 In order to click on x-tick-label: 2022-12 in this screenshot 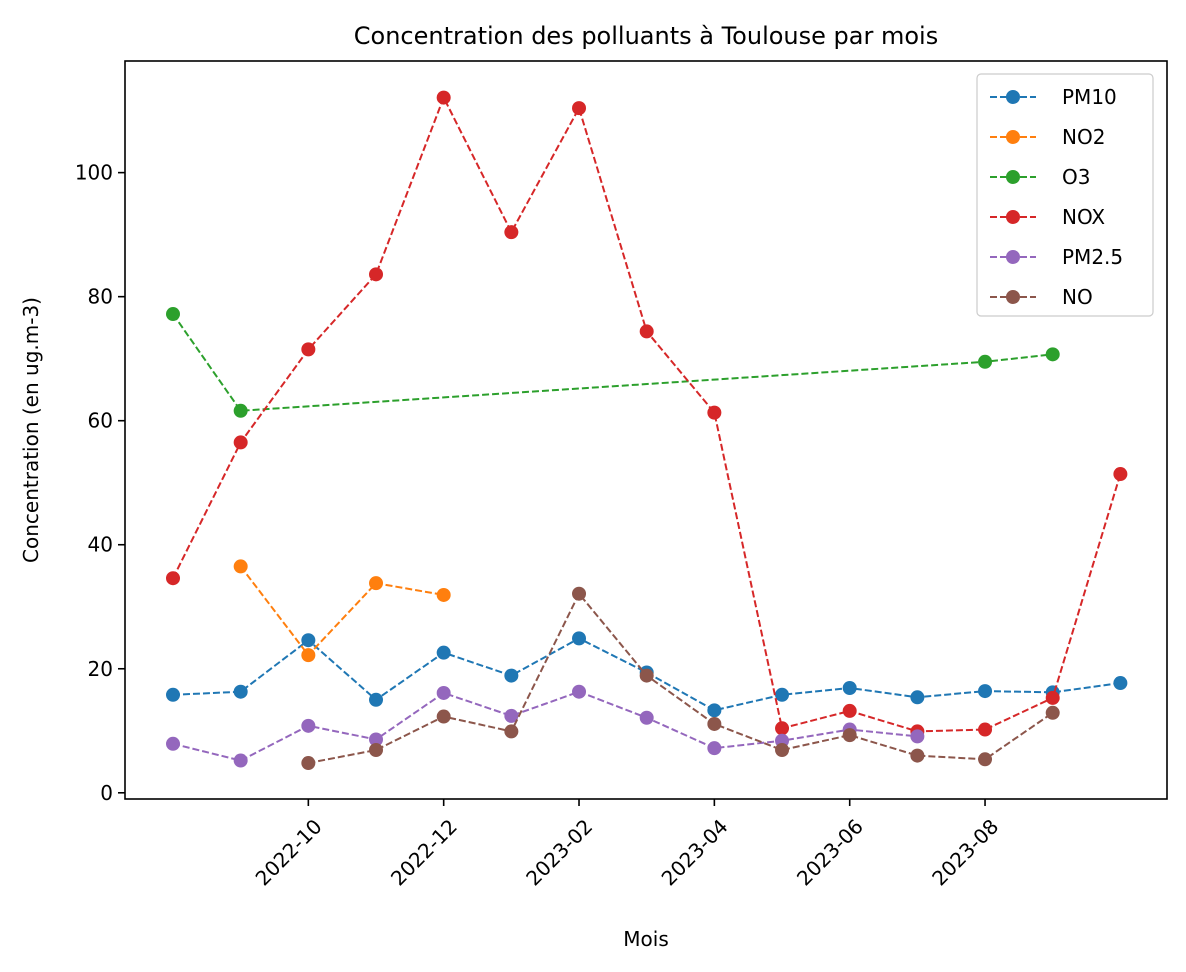, I will do `click(424, 852)`.